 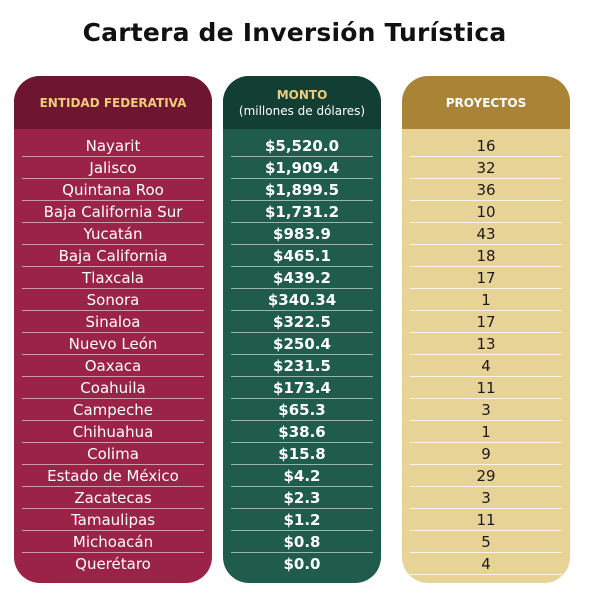 What do you see at coordinates (302, 168) in the screenshot?
I see `monto-cell: $1,909.4` at bounding box center [302, 168].